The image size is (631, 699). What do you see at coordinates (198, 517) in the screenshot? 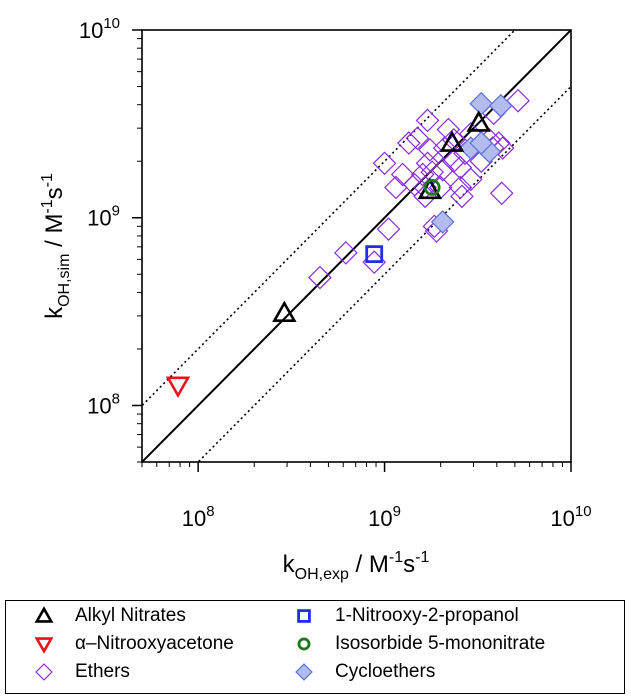
I see `x-tick-label: 10⁸` at bounding box center [198, 517].